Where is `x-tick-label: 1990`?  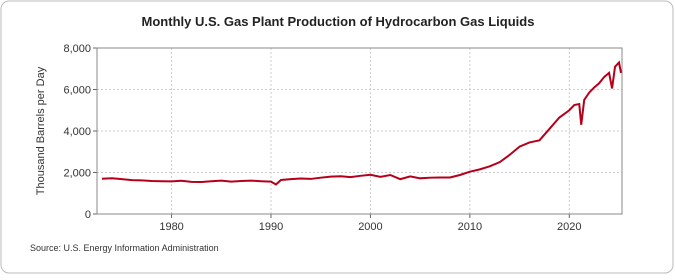
x-tick-label: 1990 is located at coordinates (271, 227).